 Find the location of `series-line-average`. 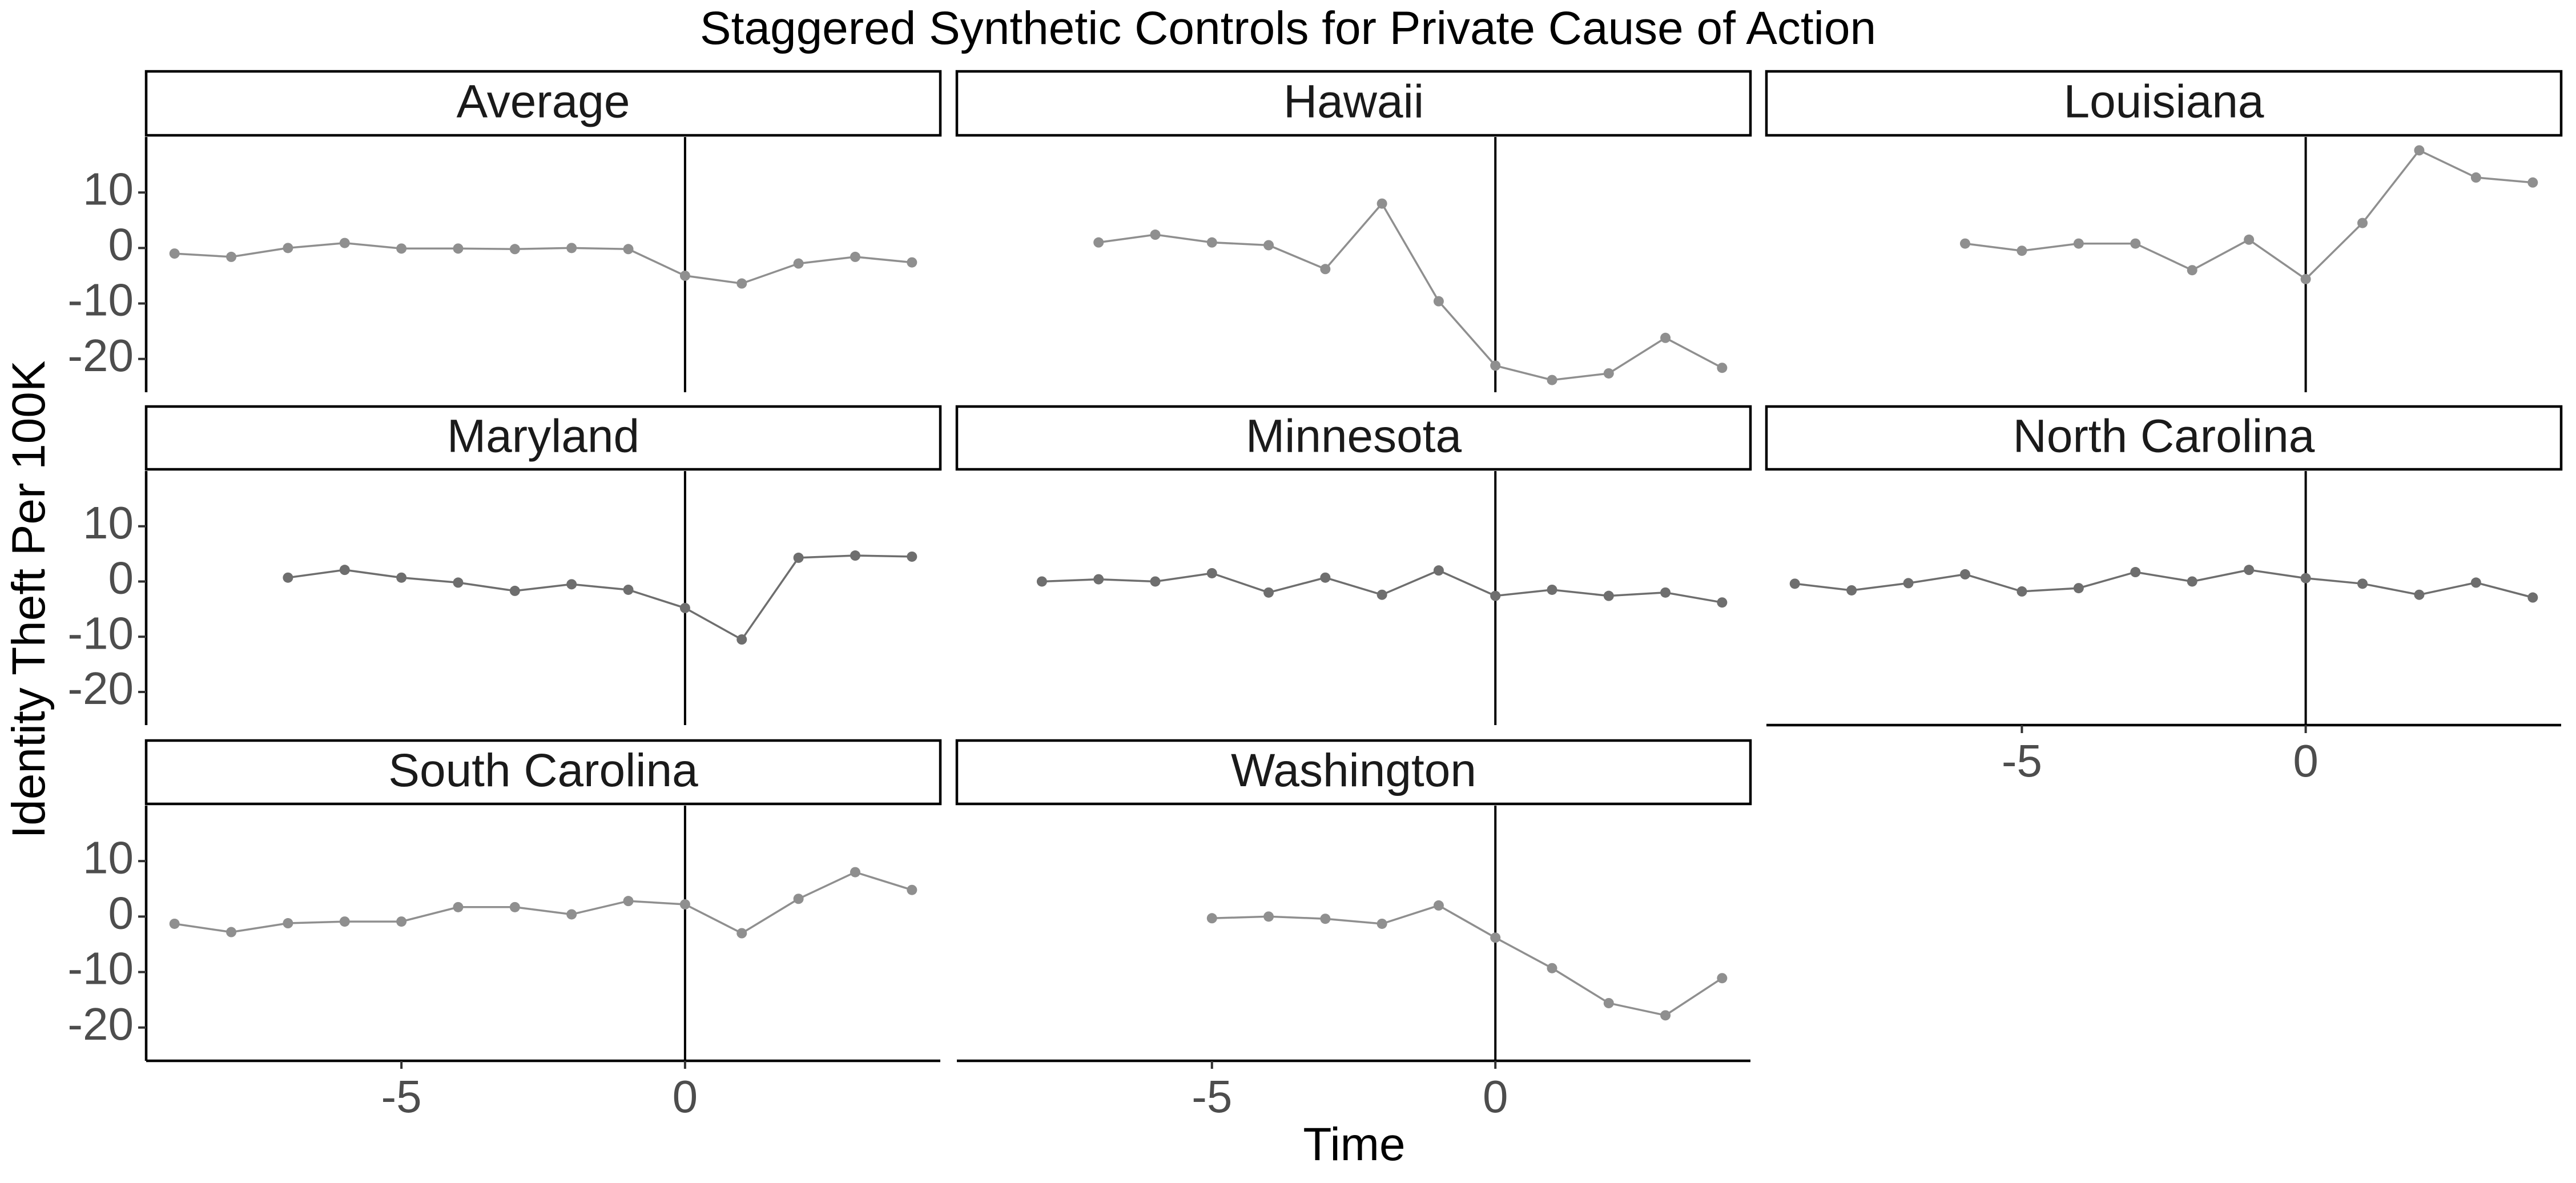

series-line-average is located at coordinates (543, 263).